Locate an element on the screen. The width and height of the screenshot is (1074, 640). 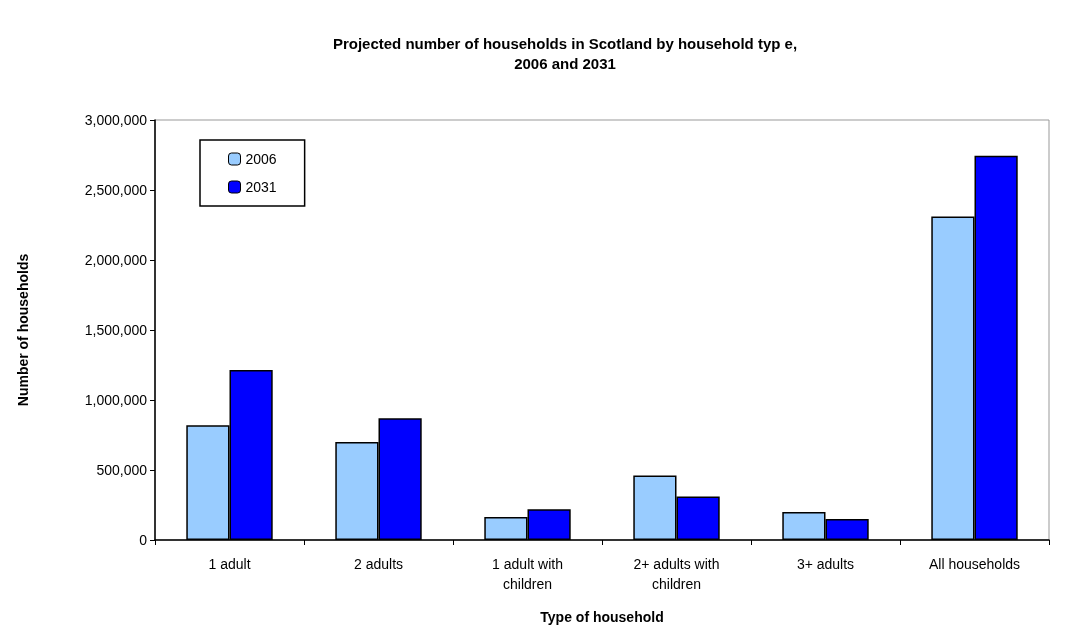
legend-label: 2031 is located at coordinates (261, 187).